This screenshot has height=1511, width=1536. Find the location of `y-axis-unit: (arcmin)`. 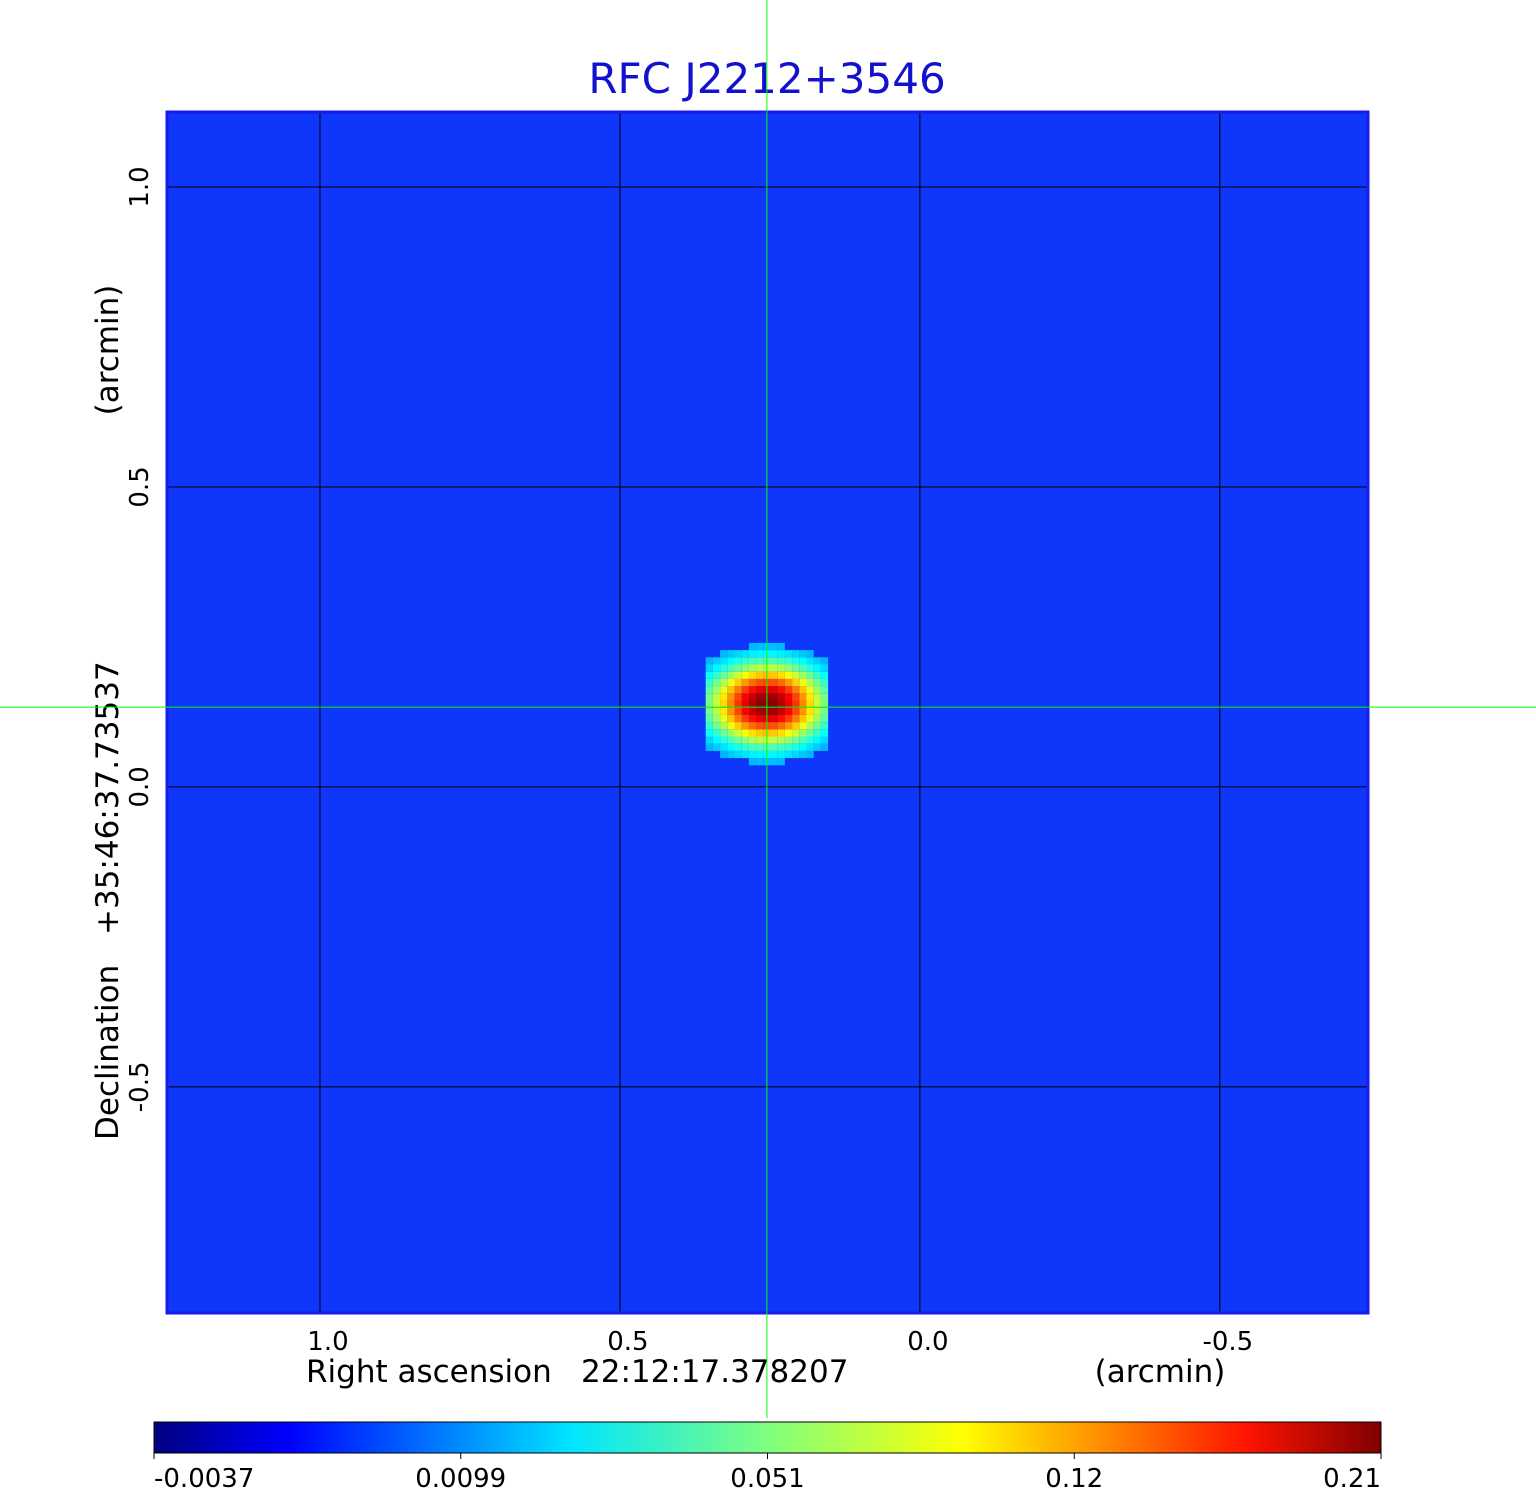

y-axis-unit: (arcmin) is located at coordinates (108, 350).